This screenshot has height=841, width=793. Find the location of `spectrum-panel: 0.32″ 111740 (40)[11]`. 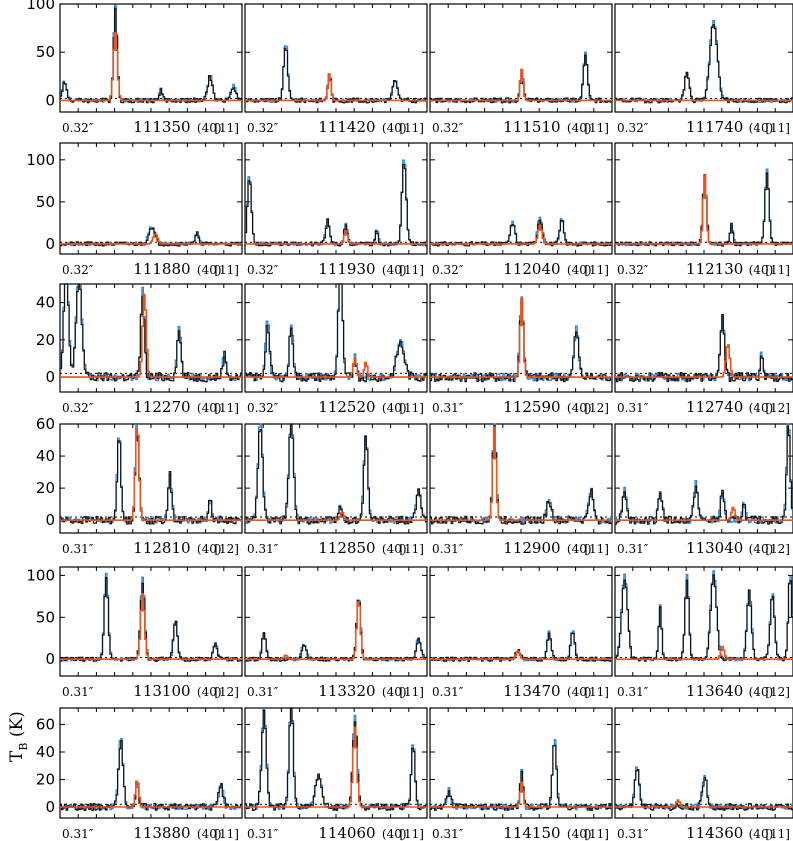

spectrum-panel: 0.32″ 111740 (40)[11] is located at coordinates (703, 69).